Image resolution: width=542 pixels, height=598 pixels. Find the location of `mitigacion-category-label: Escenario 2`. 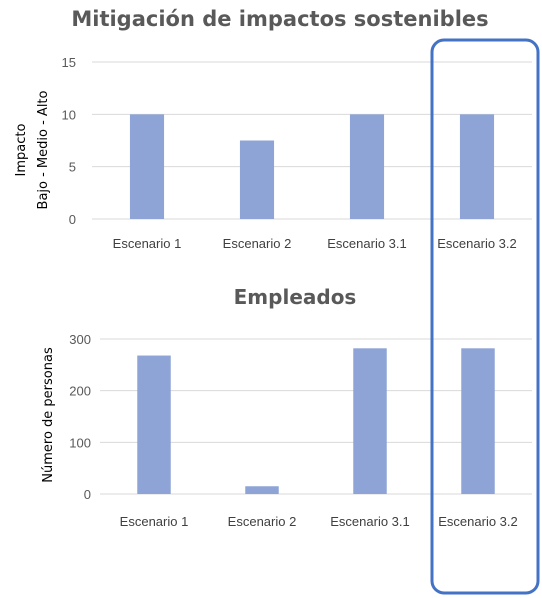

mitigacion-category-label: Escenario 2 is located at coordinates (257, 243).